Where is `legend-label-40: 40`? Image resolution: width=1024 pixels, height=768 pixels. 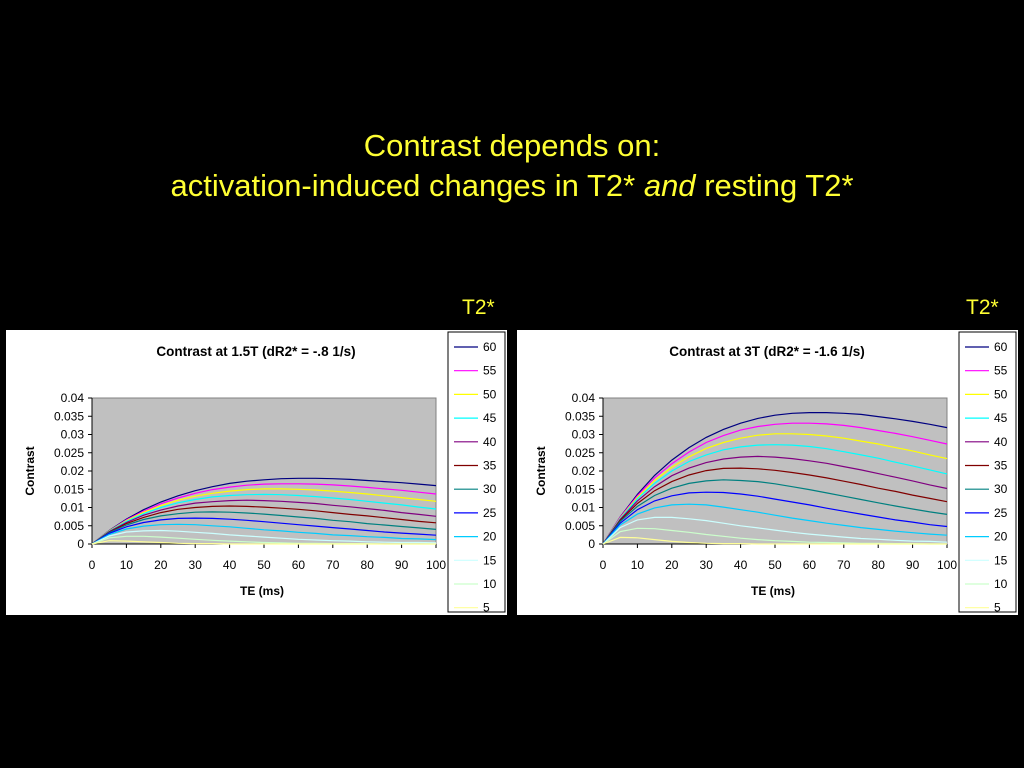 legend-label-40: 40 is located at coordinates (490, 442).